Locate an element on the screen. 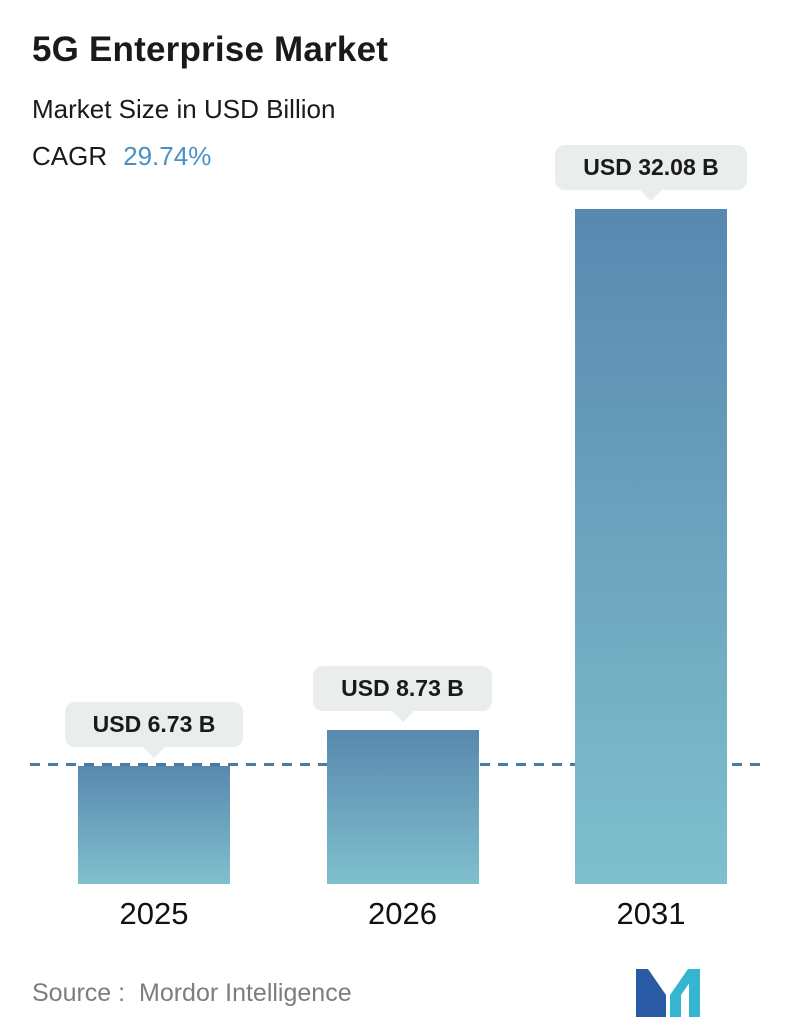  x-axis-label: 2031 is located at coordinates (651, 913).